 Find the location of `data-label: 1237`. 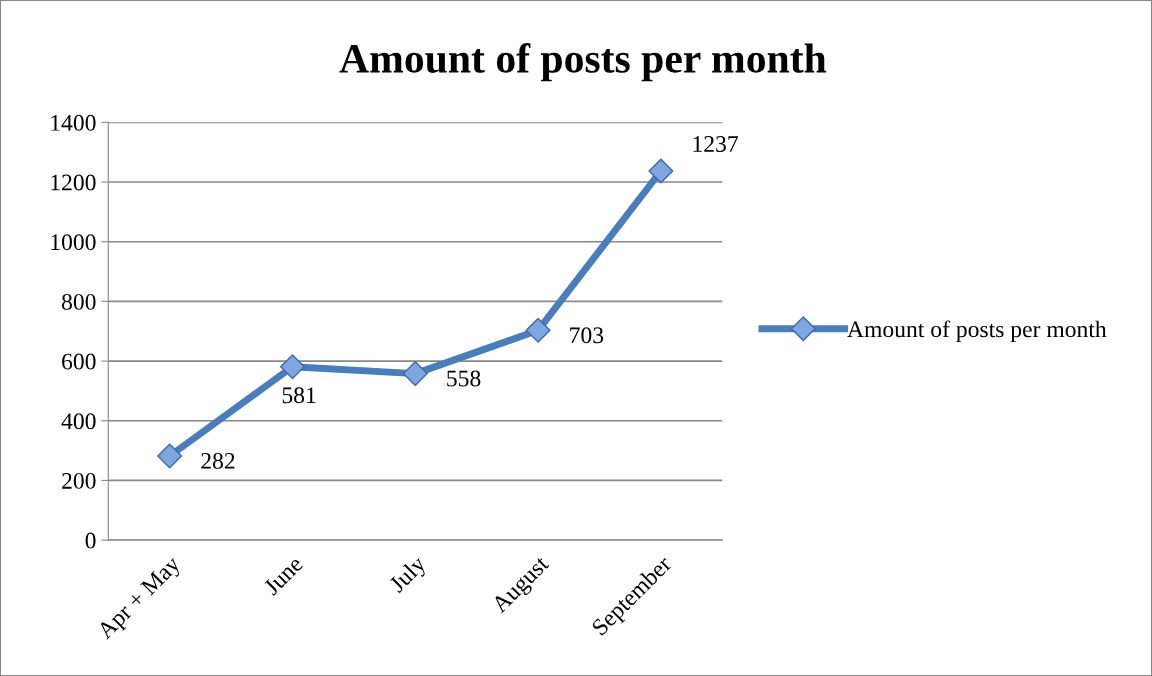

data-label: 1237 is located at coordinates (715, 144).